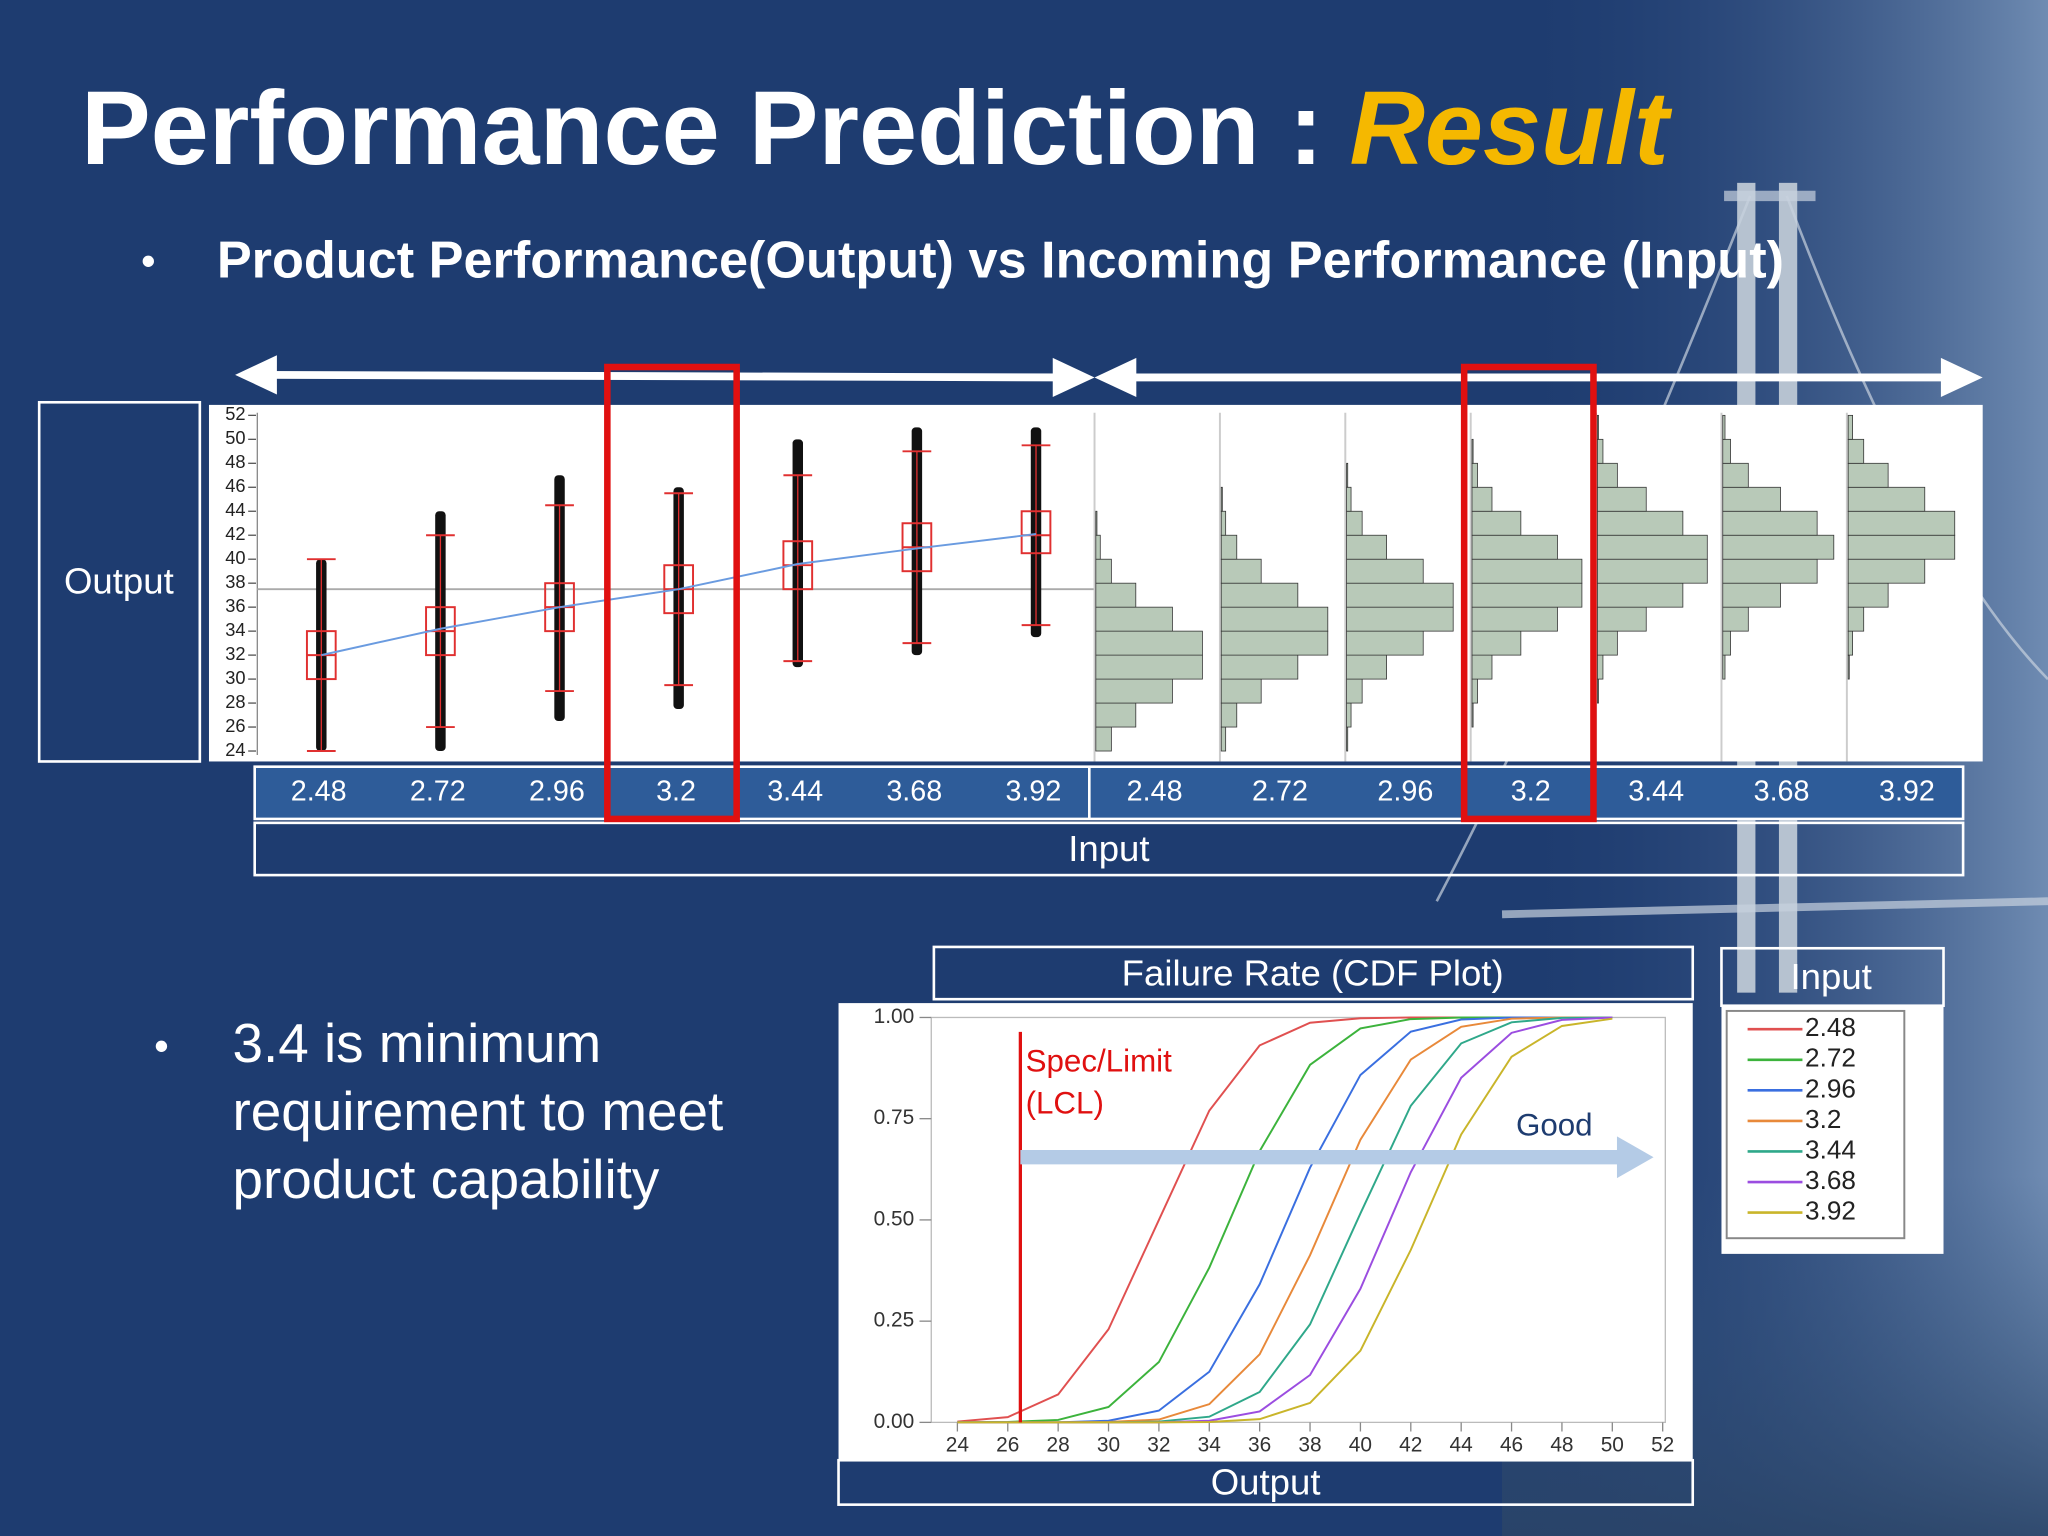 The width and height of the screenshot is (2048, 1536). Describe the element at coordinates (235, 629) in the screenshot. I see `y-tick-label: 34` at that location.